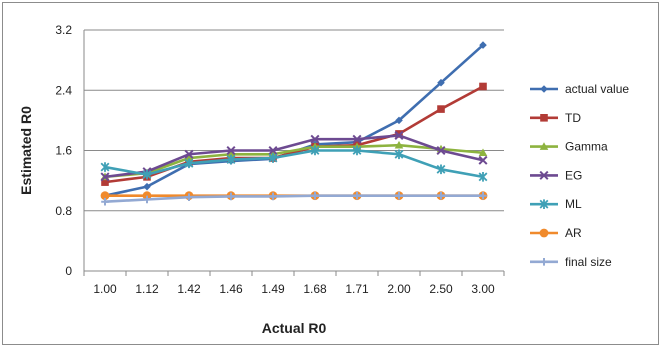  I want to click on legend-item: Gamma, so click(569, 147).